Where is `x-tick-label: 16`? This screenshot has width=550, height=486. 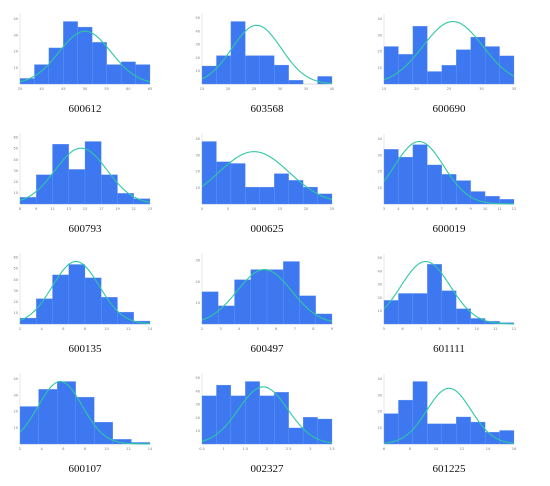
x-tick-label: 16 is located at coordinates (514, 449).